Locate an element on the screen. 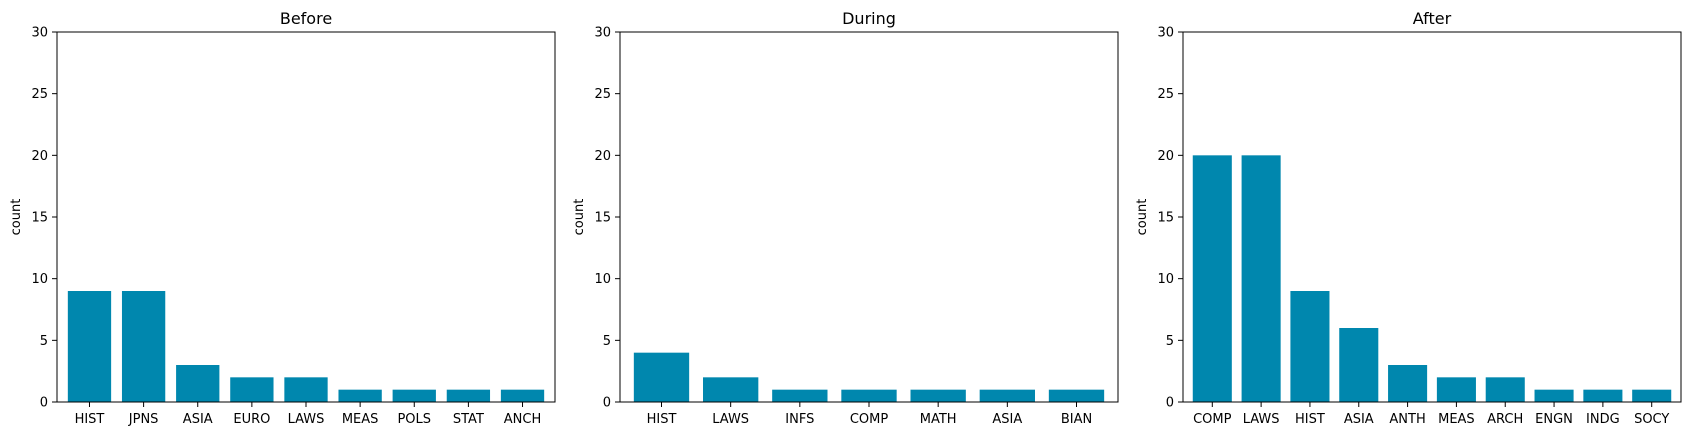 This screenshot has width=1686, height=435. bar-bian is located at coordinates (1076, 395).